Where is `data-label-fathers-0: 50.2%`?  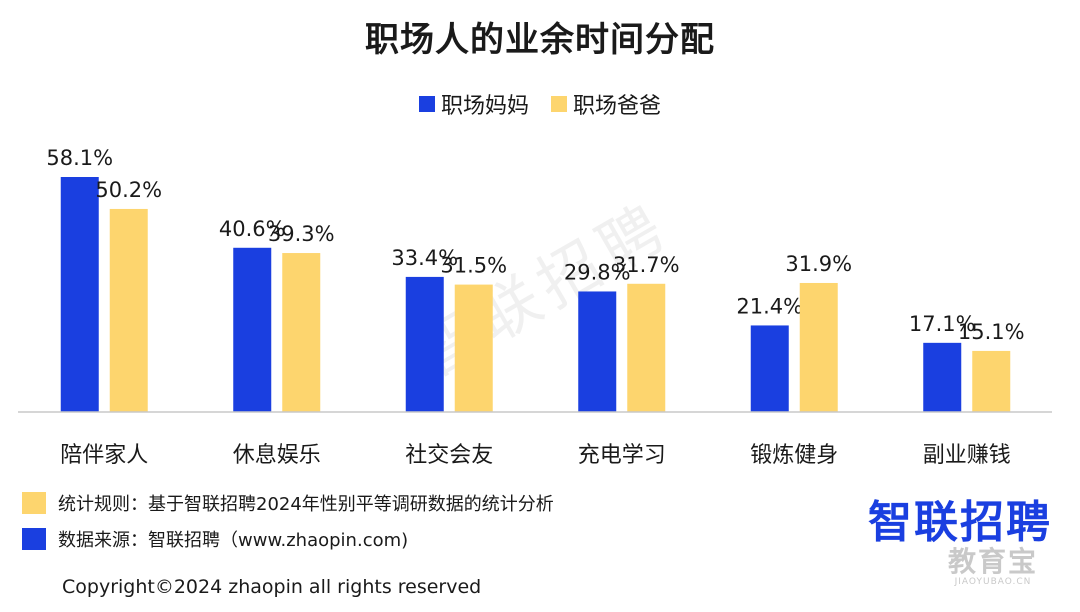
data-label-fathers-0: 50.2% is located at coordinates (128, 190).